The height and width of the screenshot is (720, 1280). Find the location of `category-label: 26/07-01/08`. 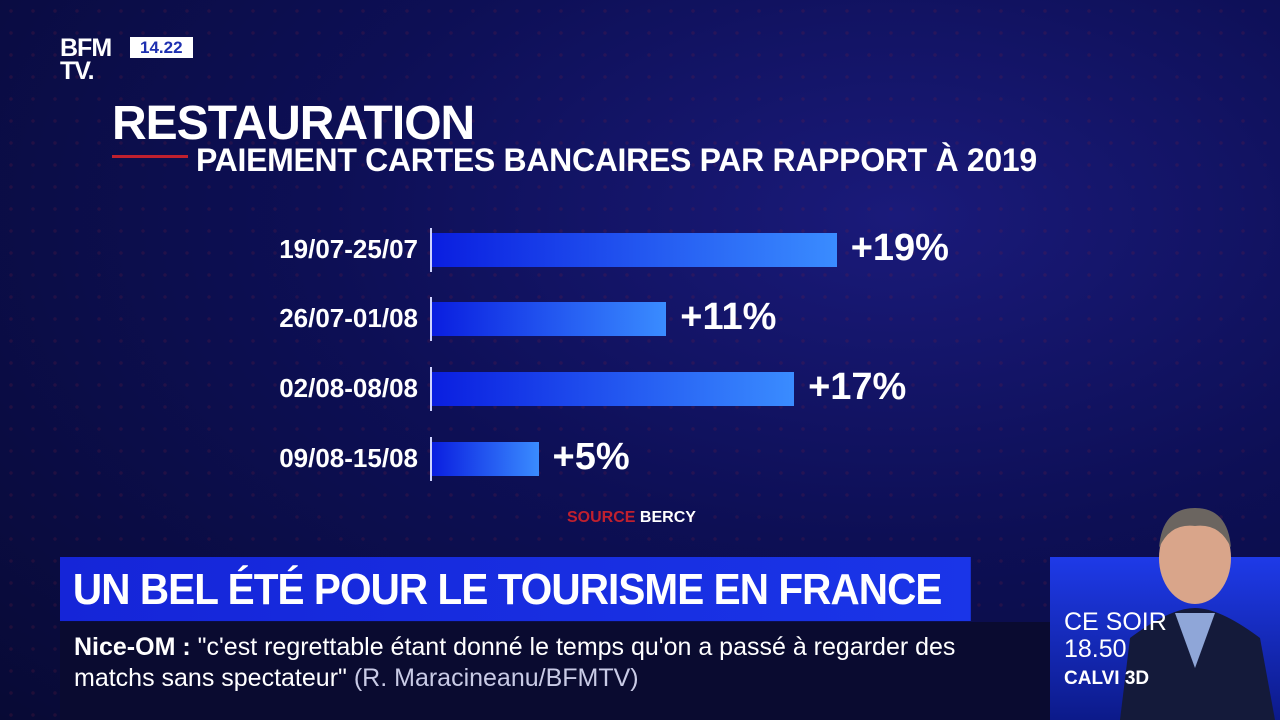

category-label: 26/07-01/08 is located at coordinates (348, 318).